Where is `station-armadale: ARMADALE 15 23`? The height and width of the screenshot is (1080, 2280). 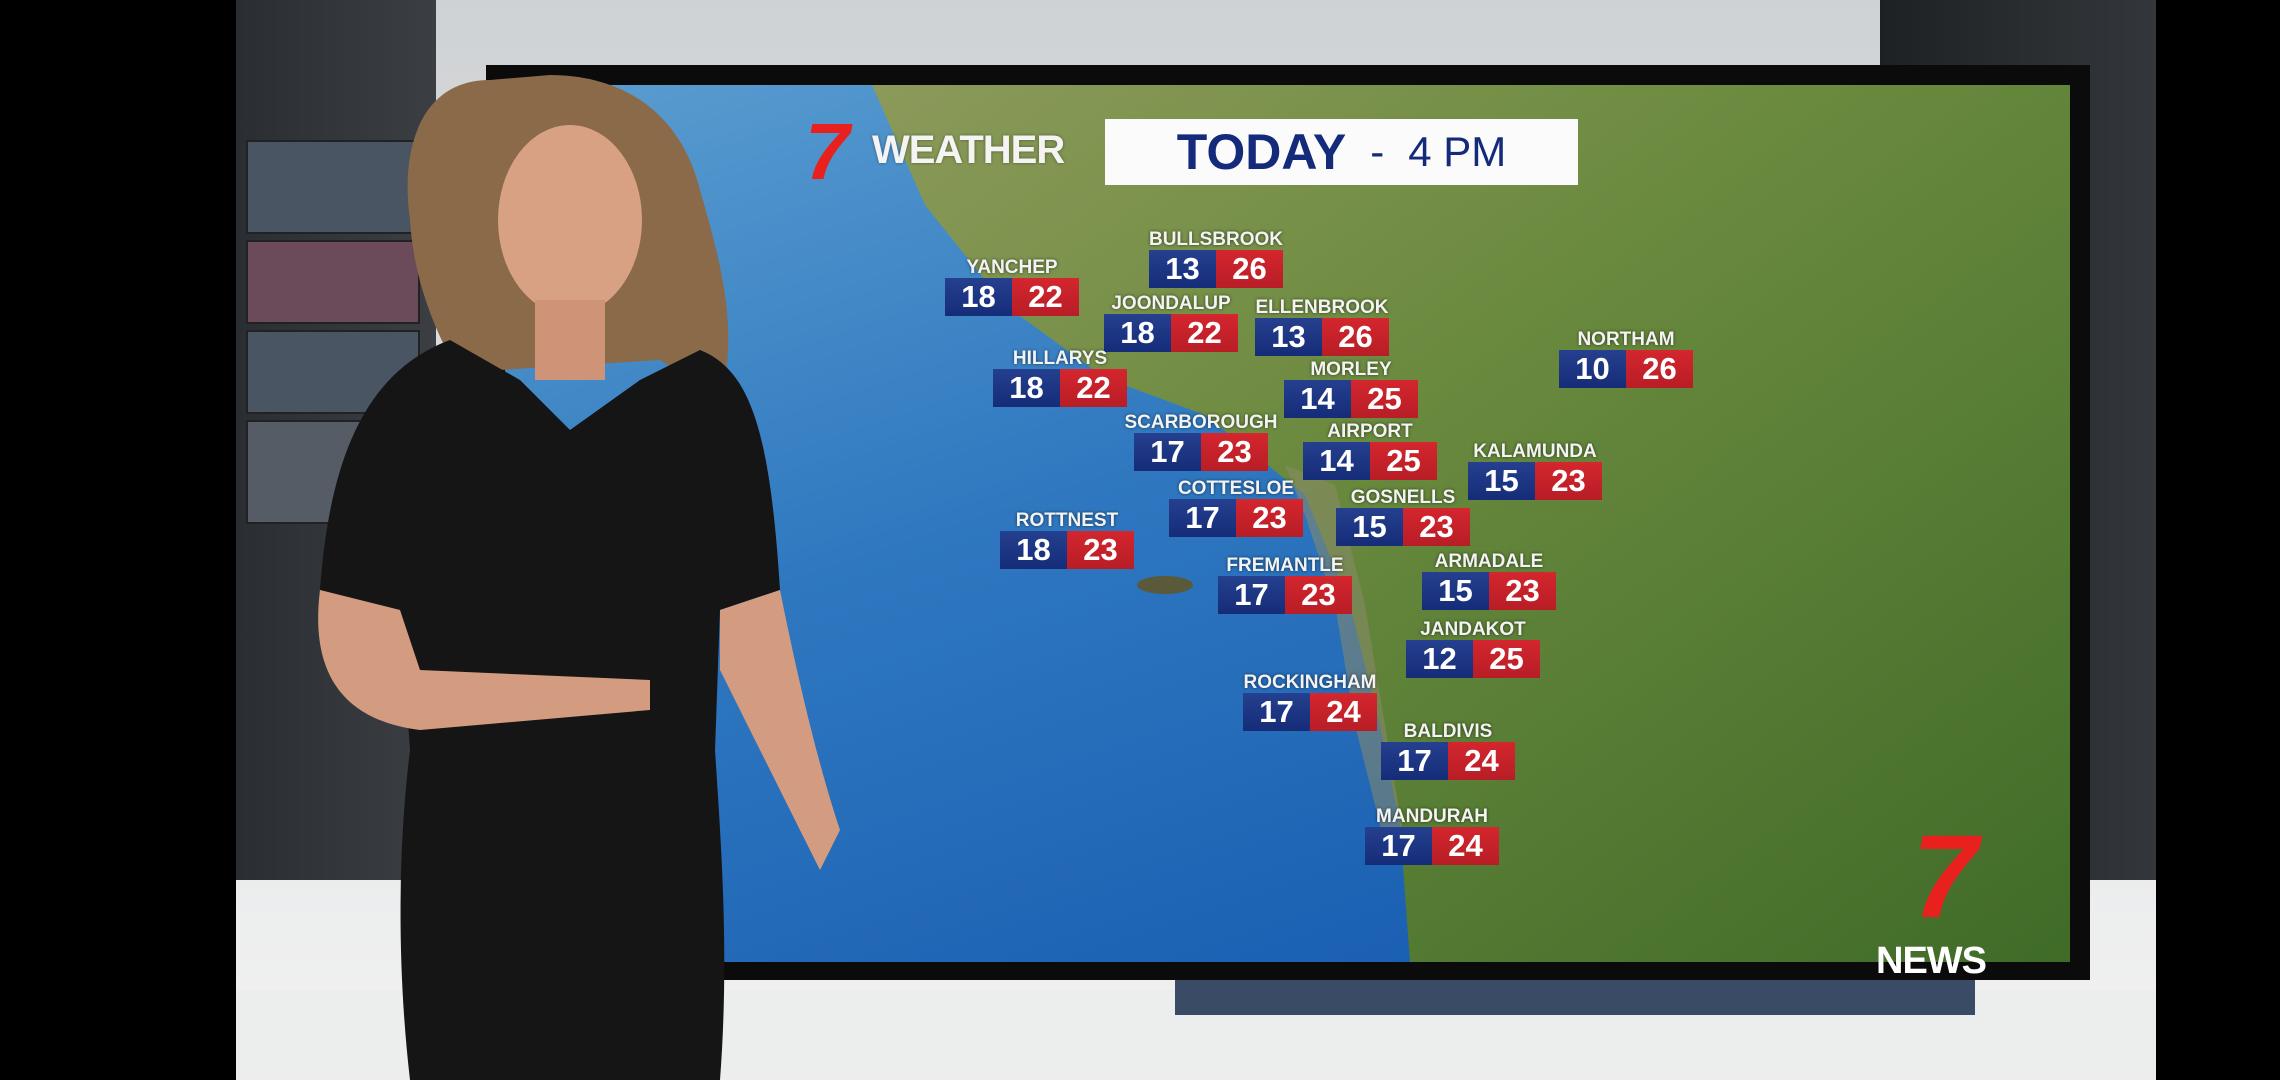
station-armadale: ARMADALE 15 23 is located at coordinates (1489, 581).